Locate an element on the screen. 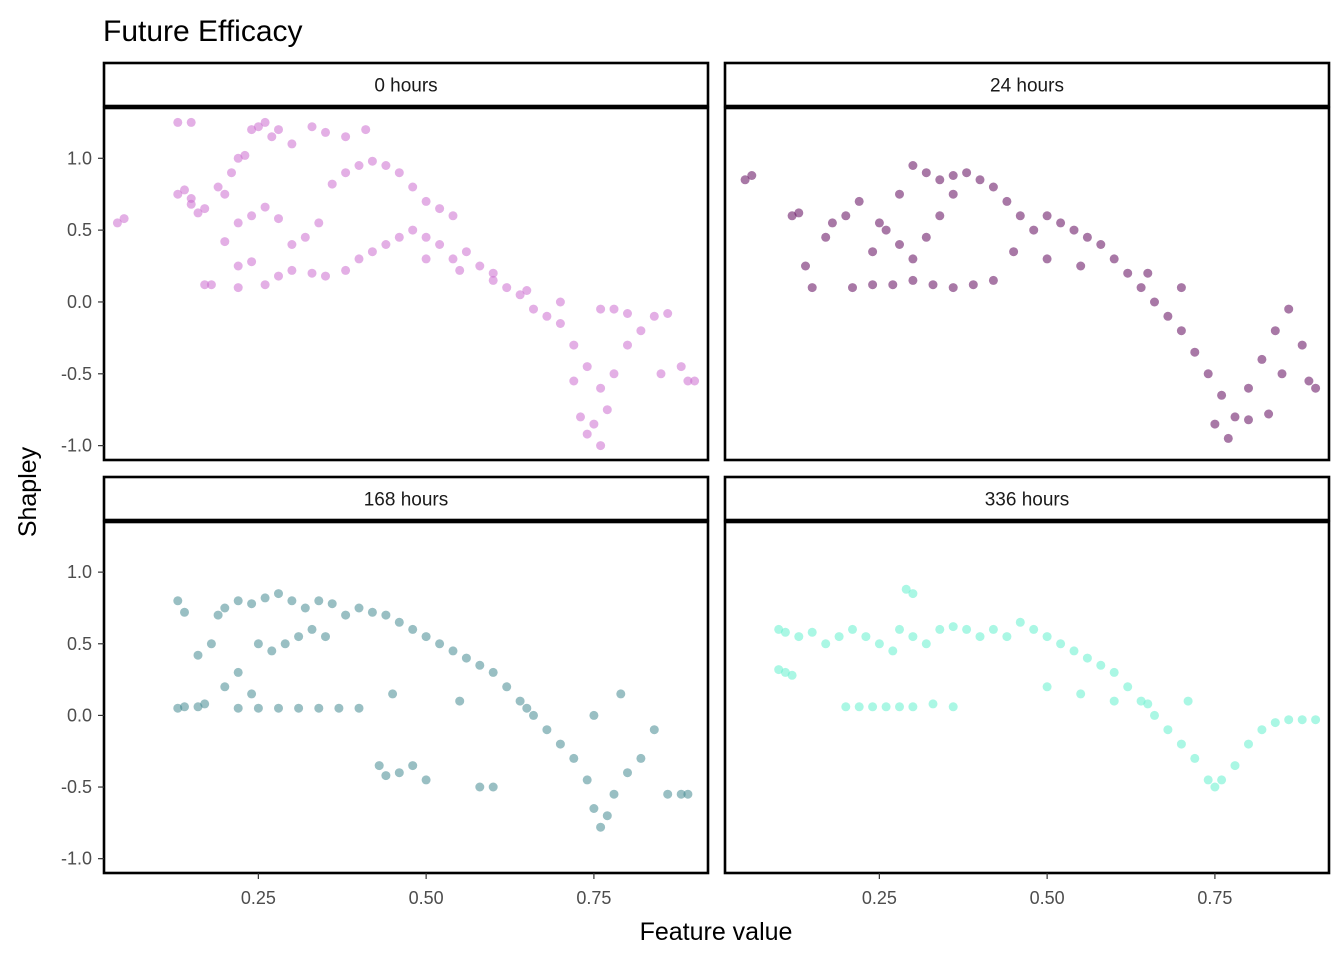 This screenshot has height=960, width=1344. scatter-points is located at coordinates (1030, 302).